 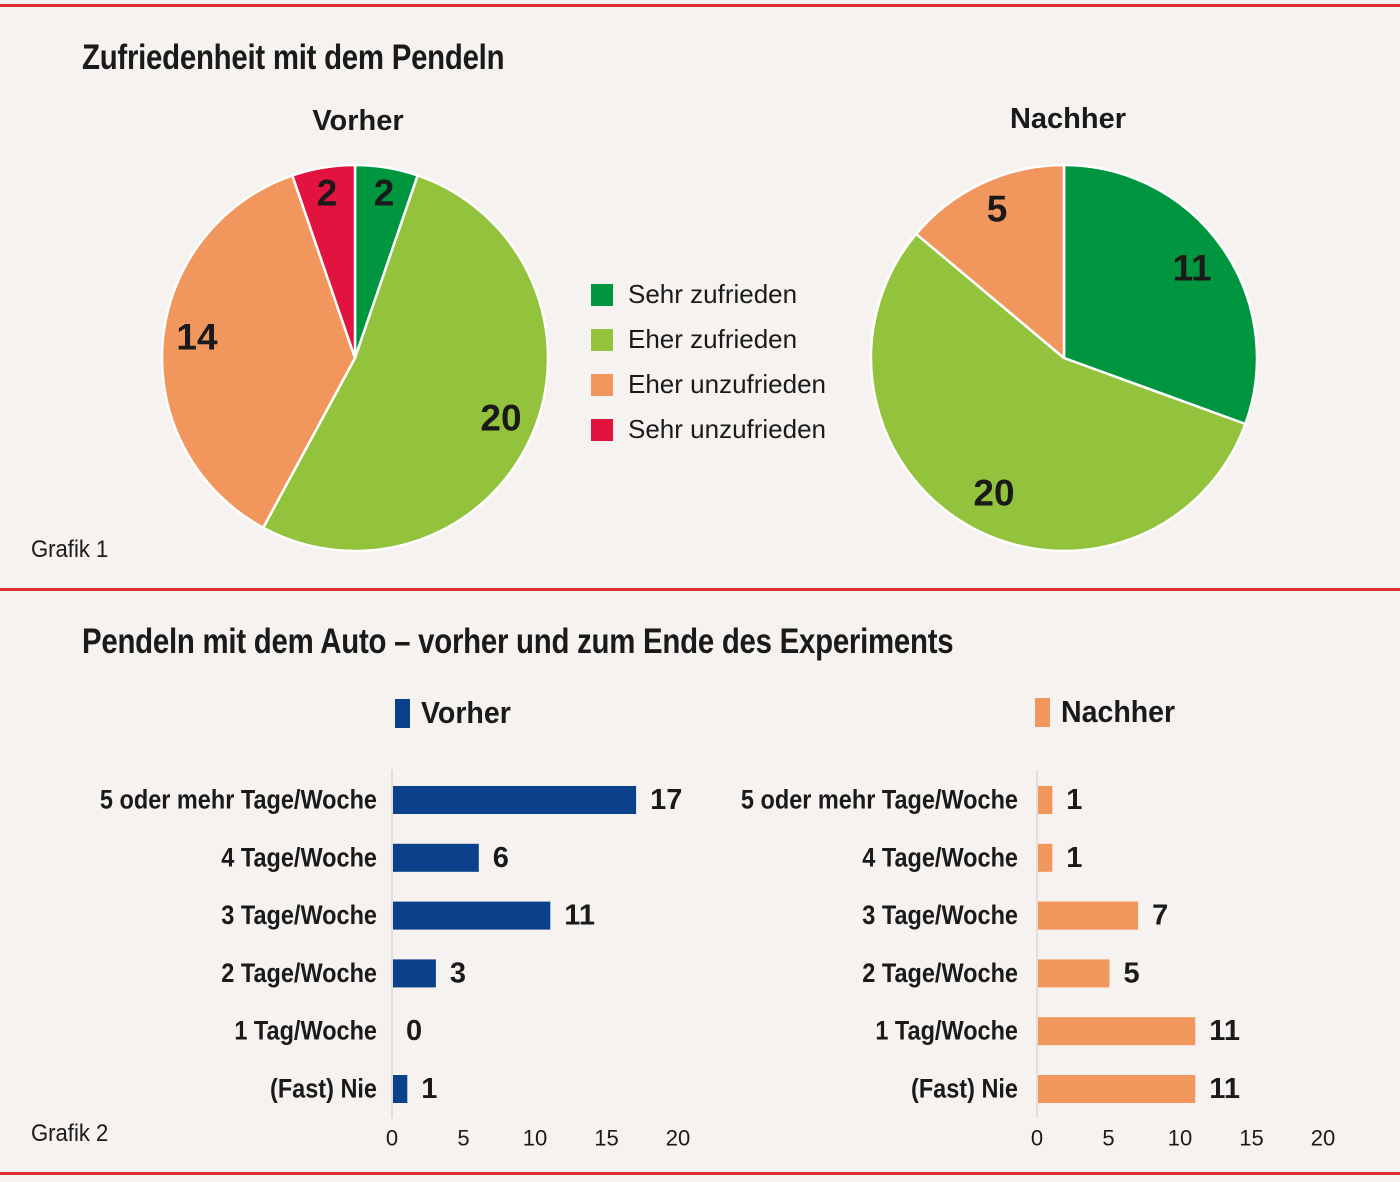 What do you see at coordinates (1068, 119) in the screenshot?
I see `pie-nachher-title: Nachher` at bounding box center [1068, 119].